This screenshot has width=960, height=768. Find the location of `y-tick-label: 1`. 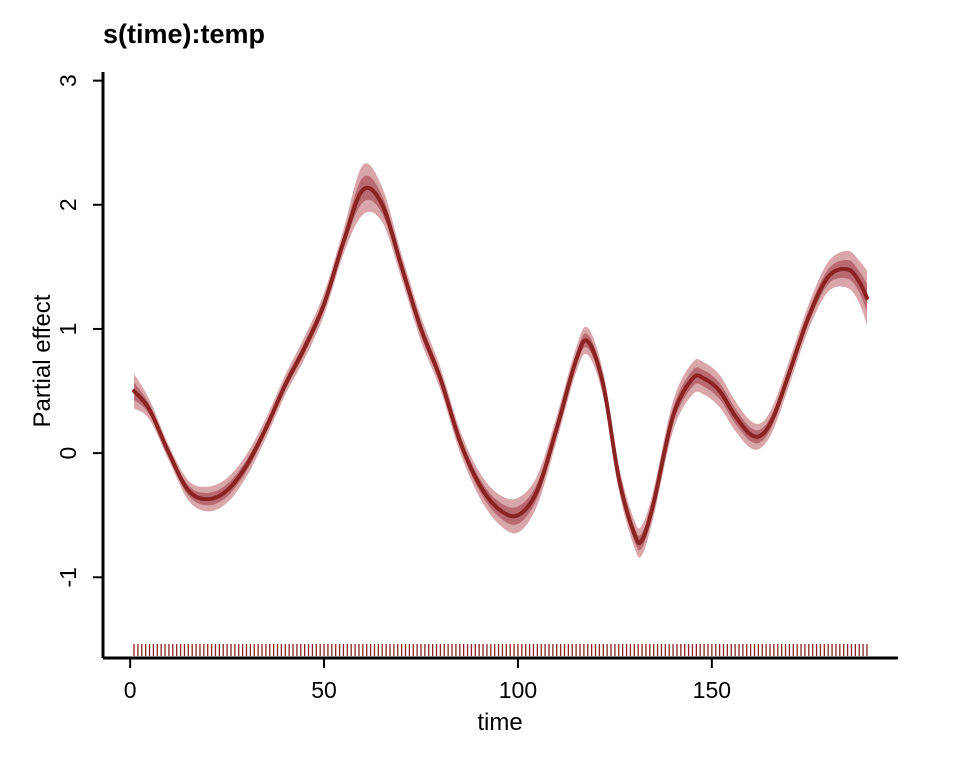

y-tick-label: 1 is located at coordinates (68, 329).